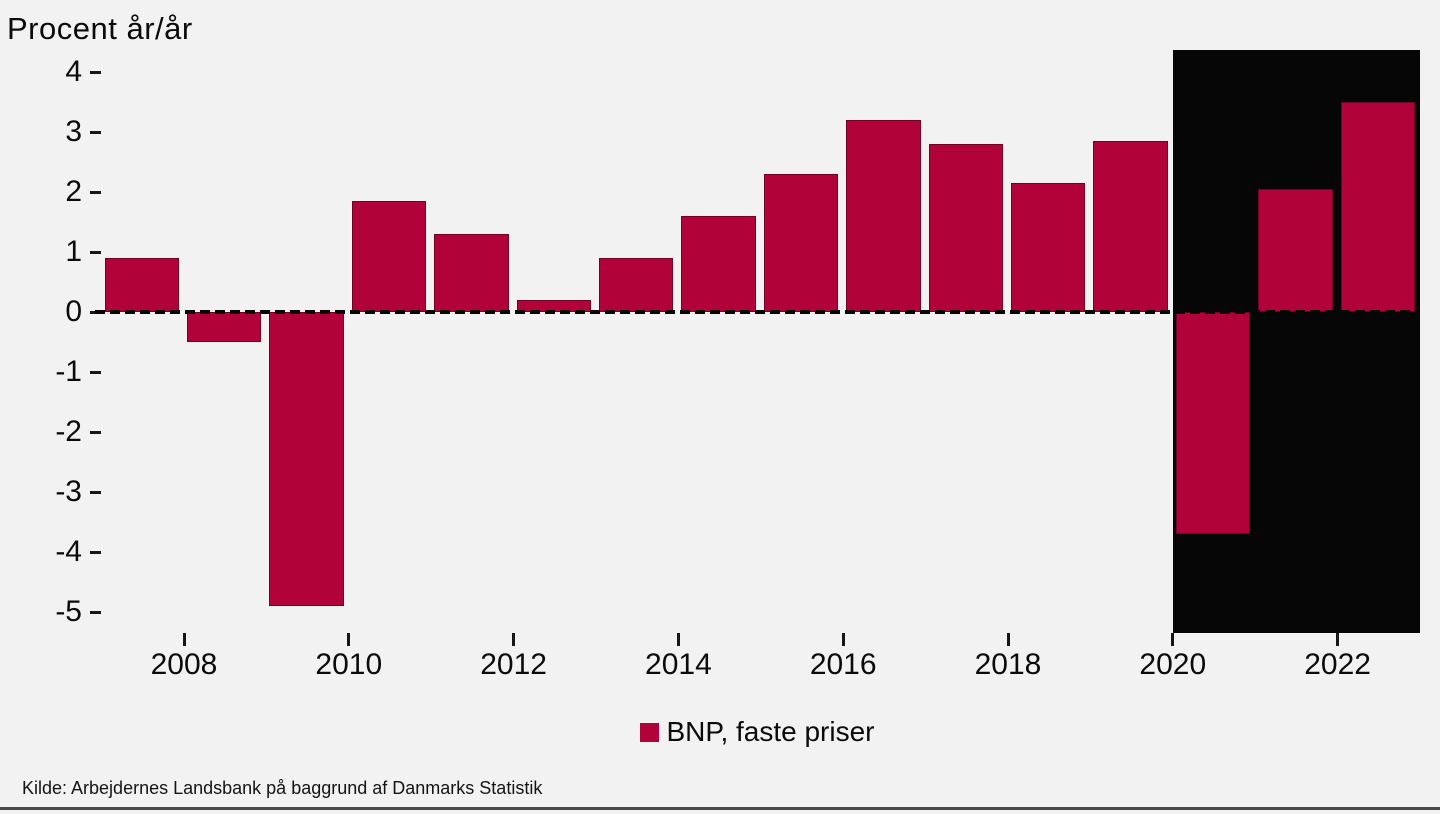 This screenshot has width=1440, height=814. What do you see at coordinates (73, 191) in the screenshot?
I see `y-tick-label-2: 2` at bounding box center [73, 191].